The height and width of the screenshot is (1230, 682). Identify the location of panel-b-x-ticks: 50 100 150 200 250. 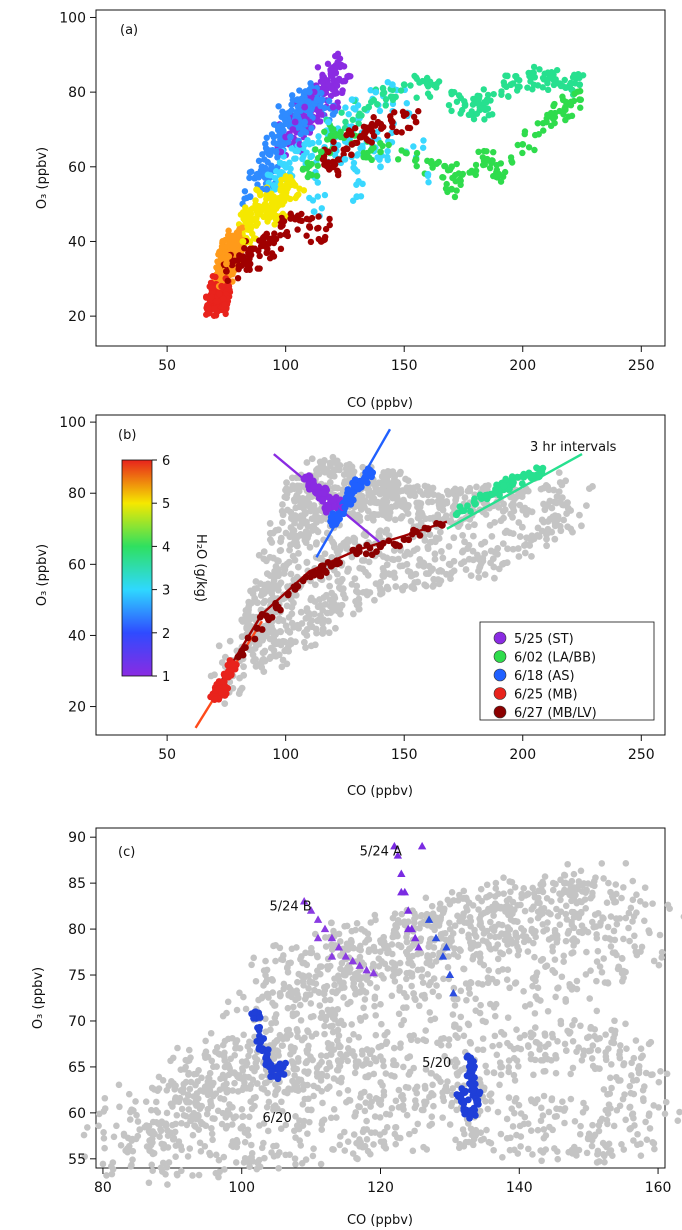
(406, 749).